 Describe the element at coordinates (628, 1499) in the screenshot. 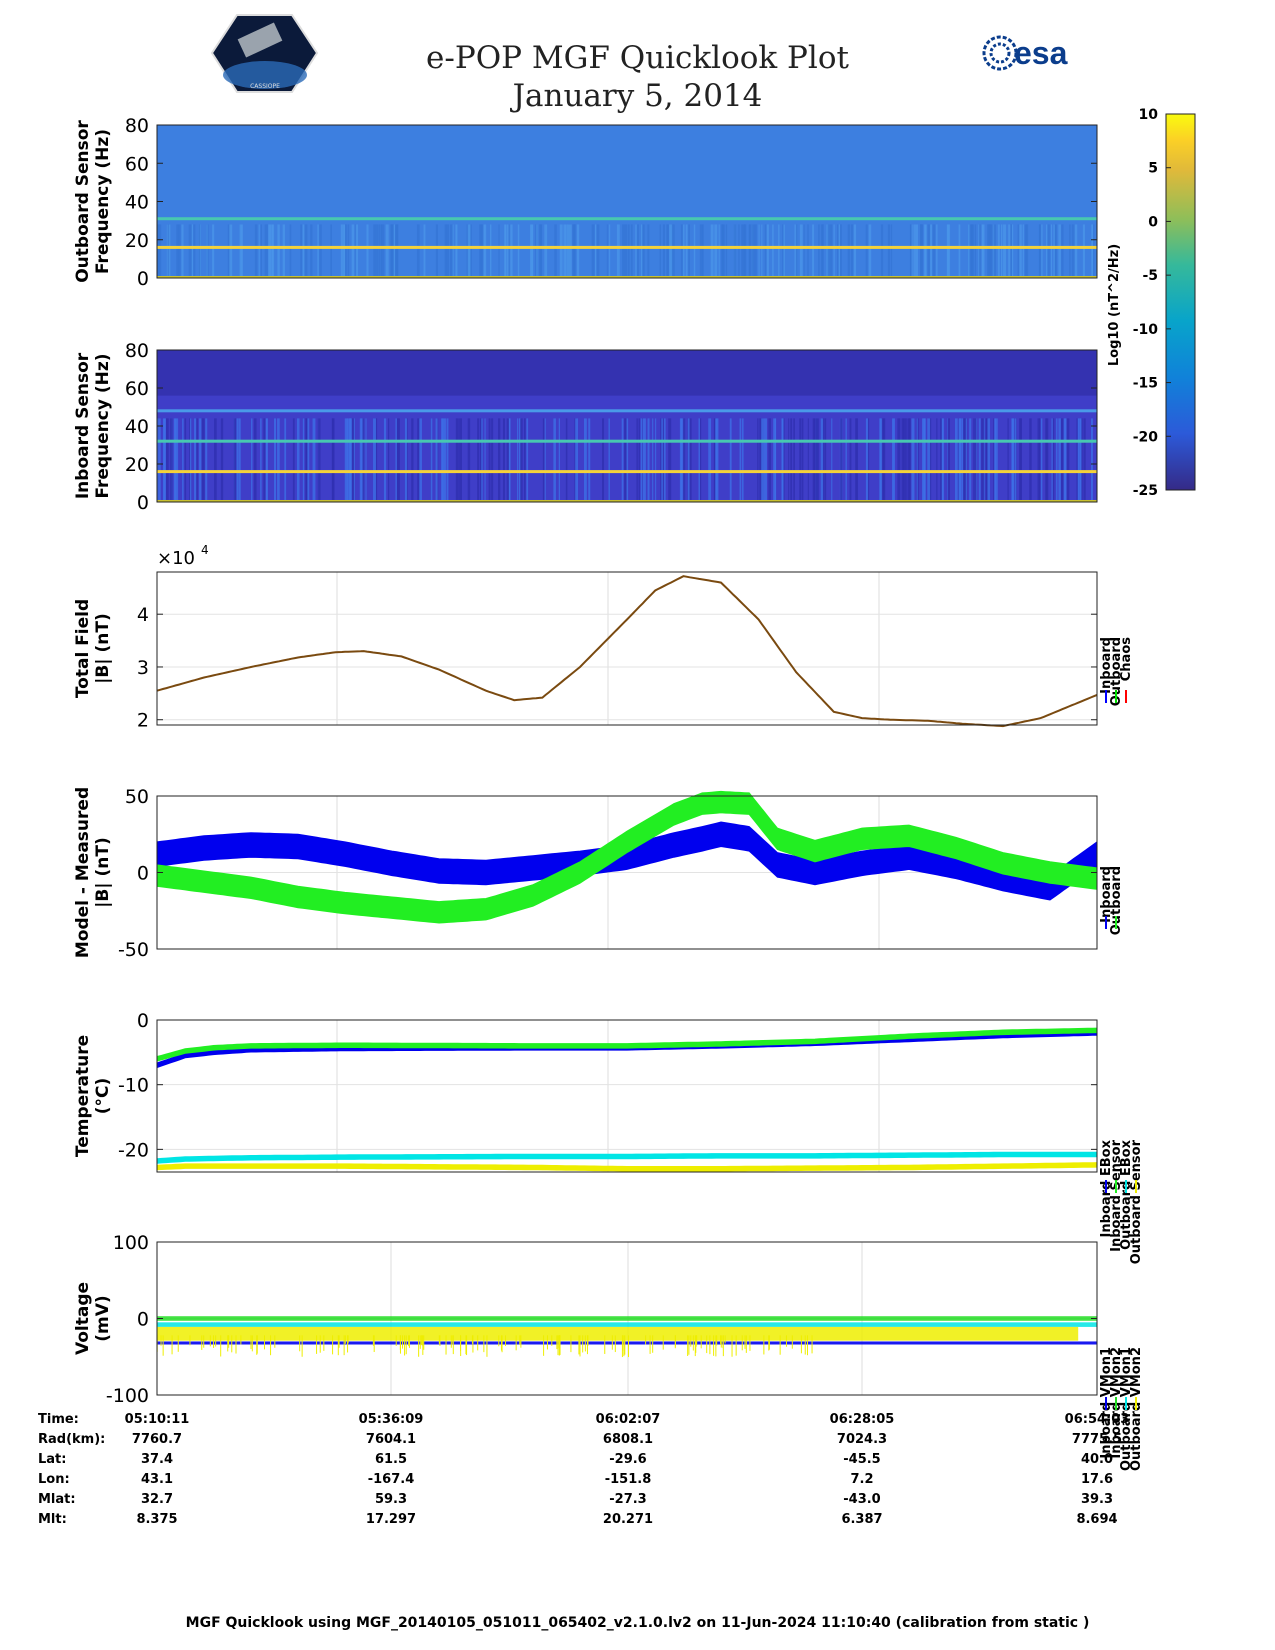

I see `ephemeris-value: -27.3` at that location.